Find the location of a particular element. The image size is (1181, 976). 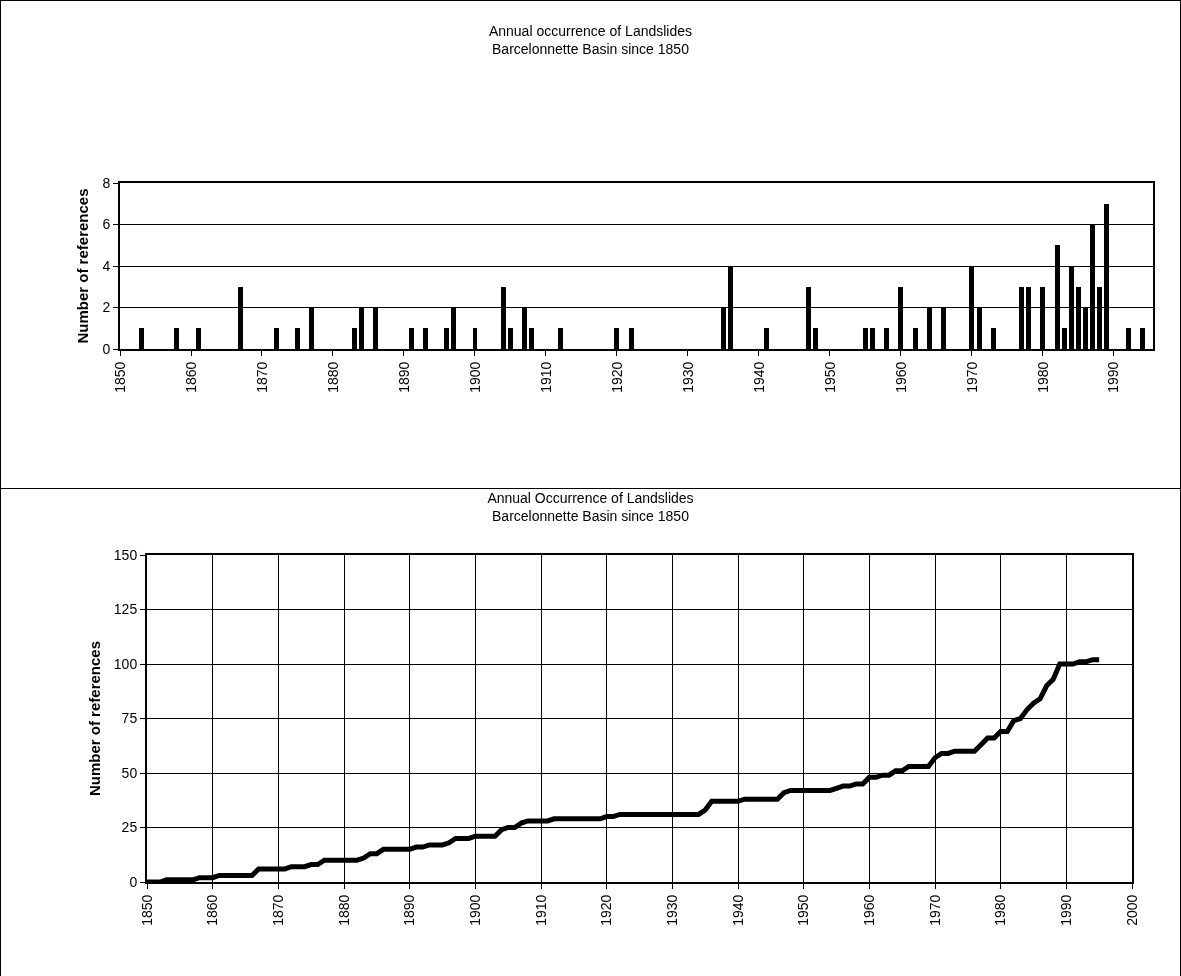

chart-title: Annual Occurrence of Landslides is located at coordinates (590, 498).